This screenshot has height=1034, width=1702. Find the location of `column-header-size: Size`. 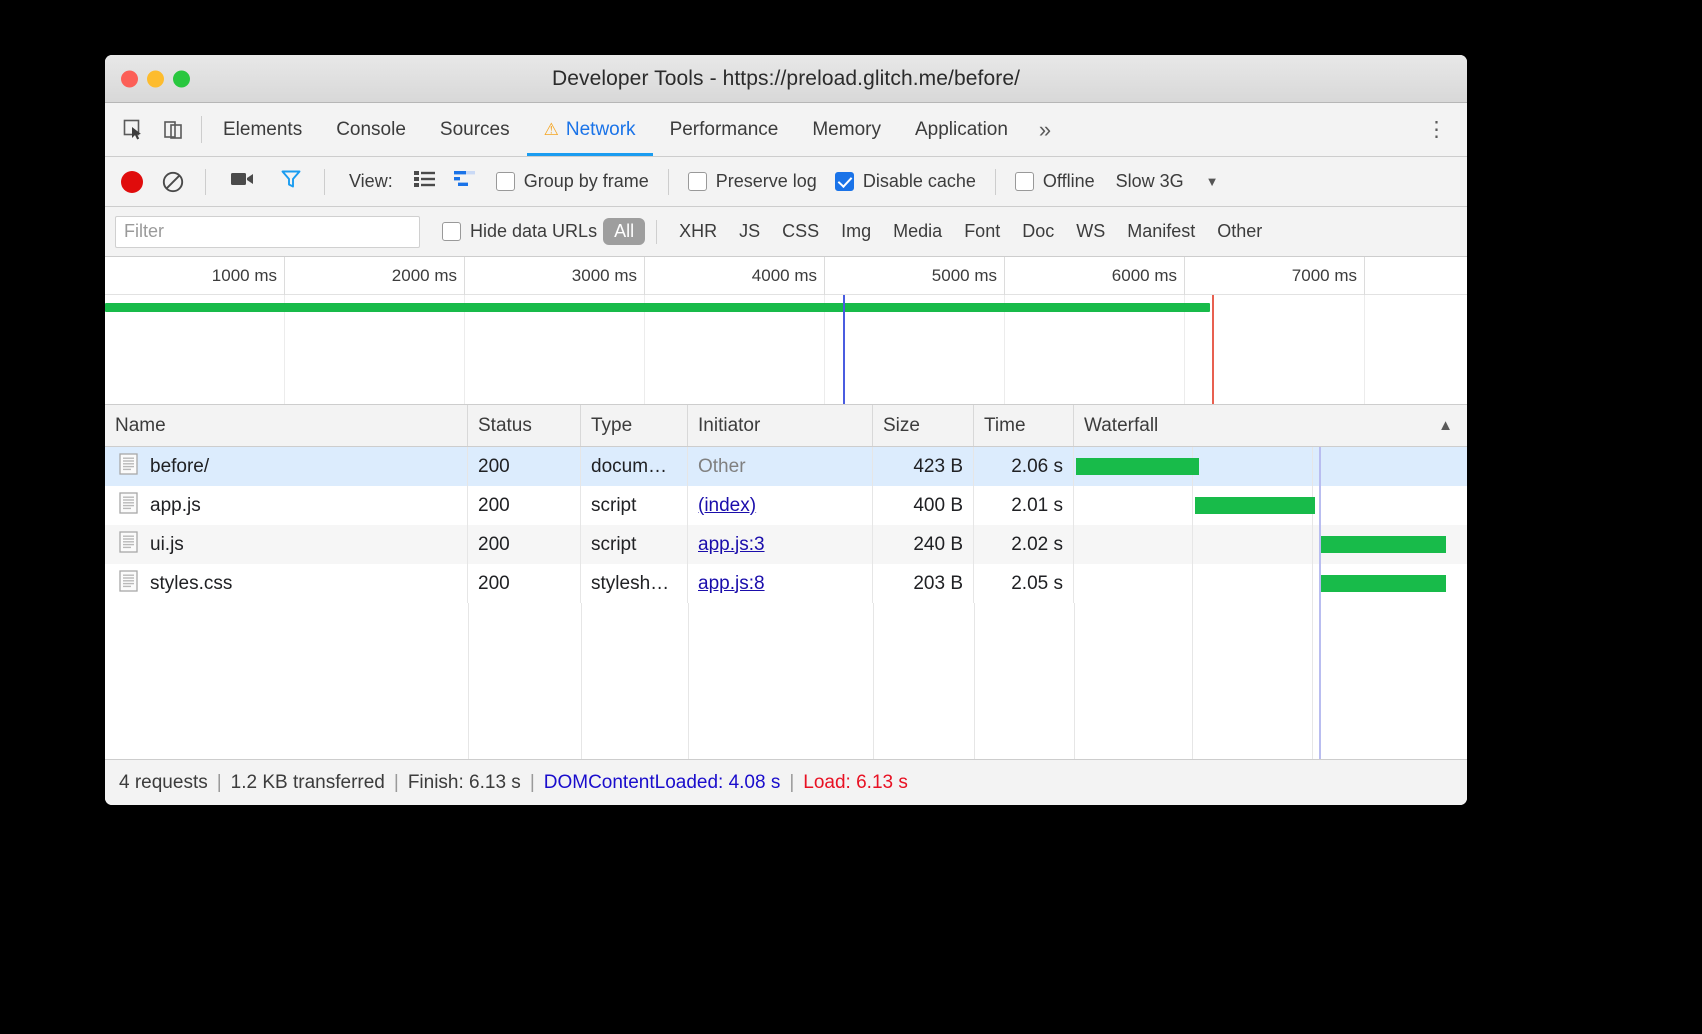

column-header-size: Size is located at coordinates (923, 425).